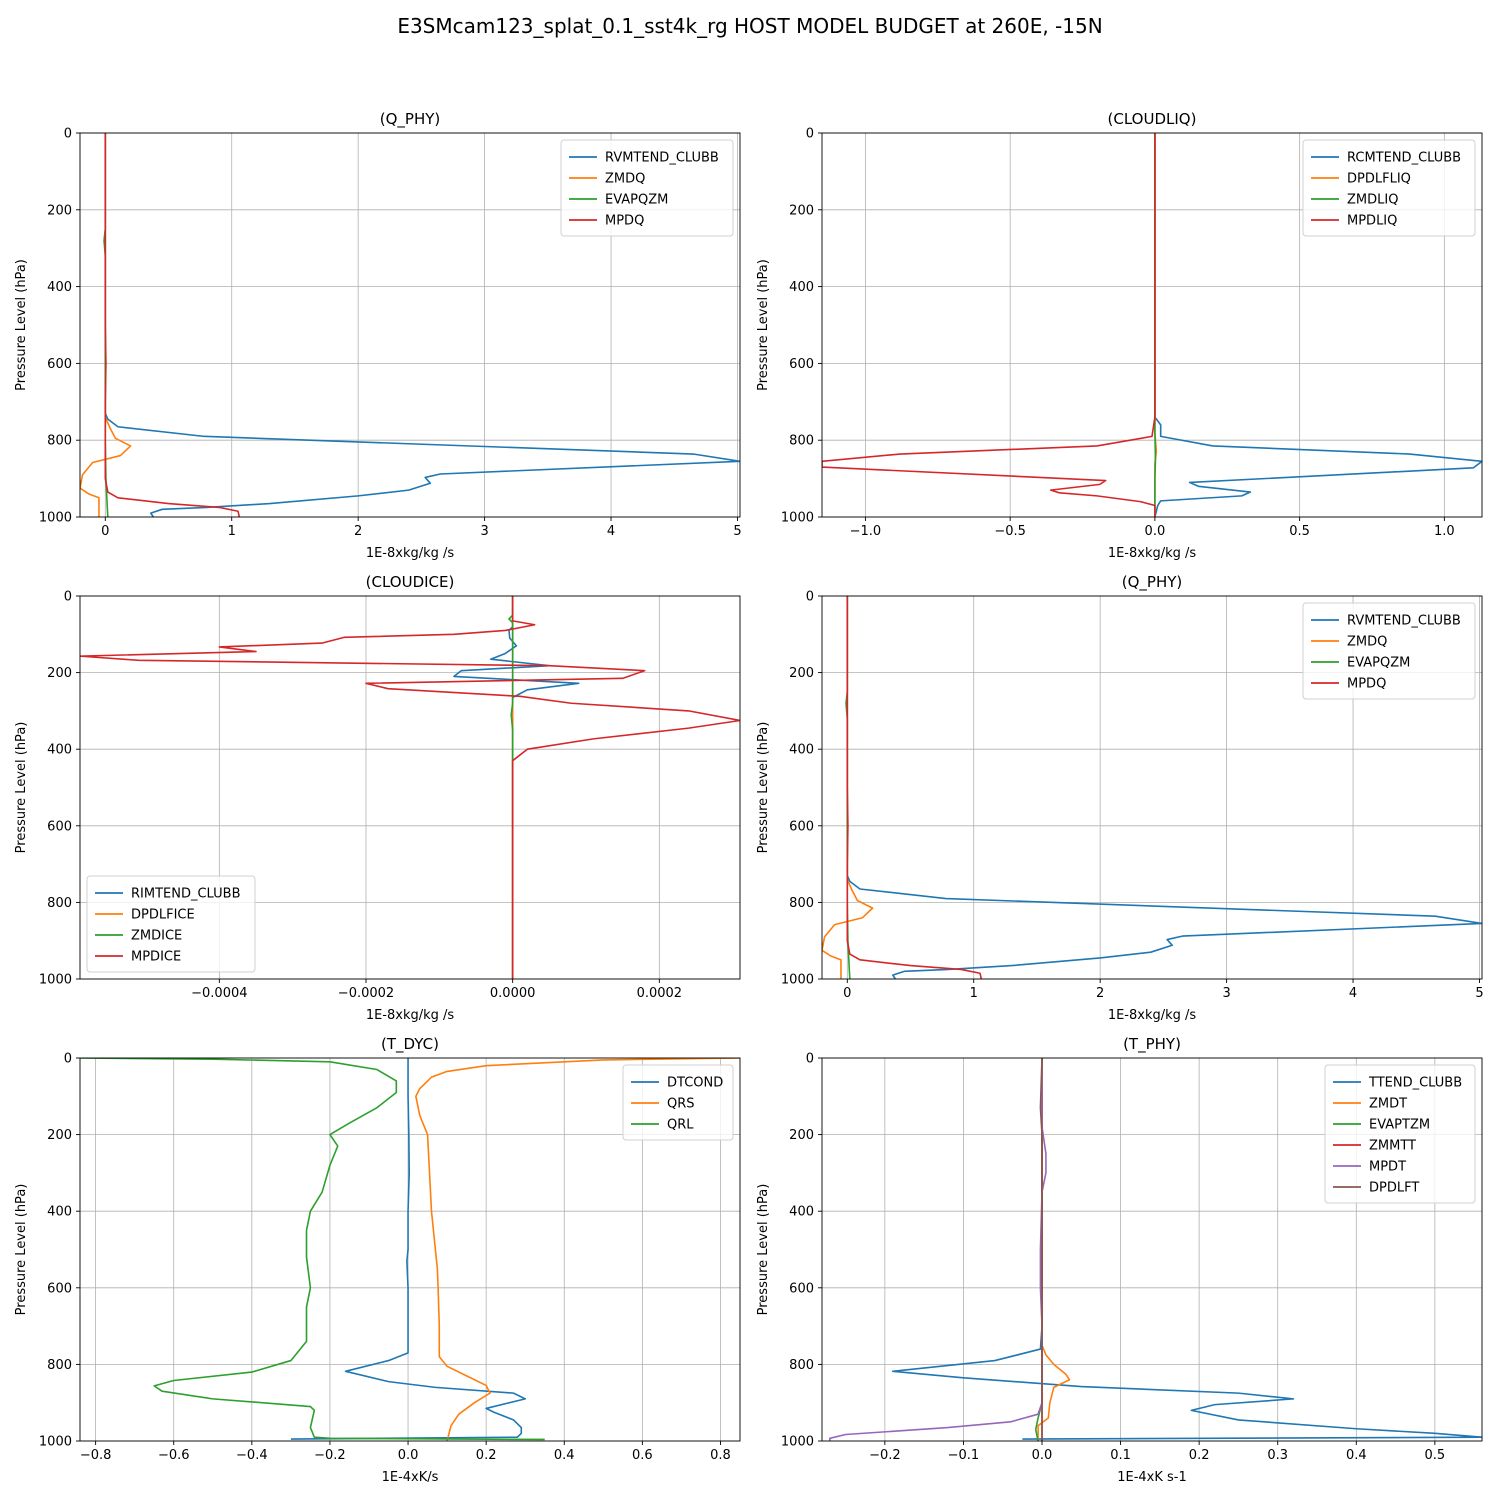 The height and width of the screenshot is (1500, 1500). Describe the element at coordinates (660, 993) in the screenshot. I see `x-tick-label: 0.0002` at that location.